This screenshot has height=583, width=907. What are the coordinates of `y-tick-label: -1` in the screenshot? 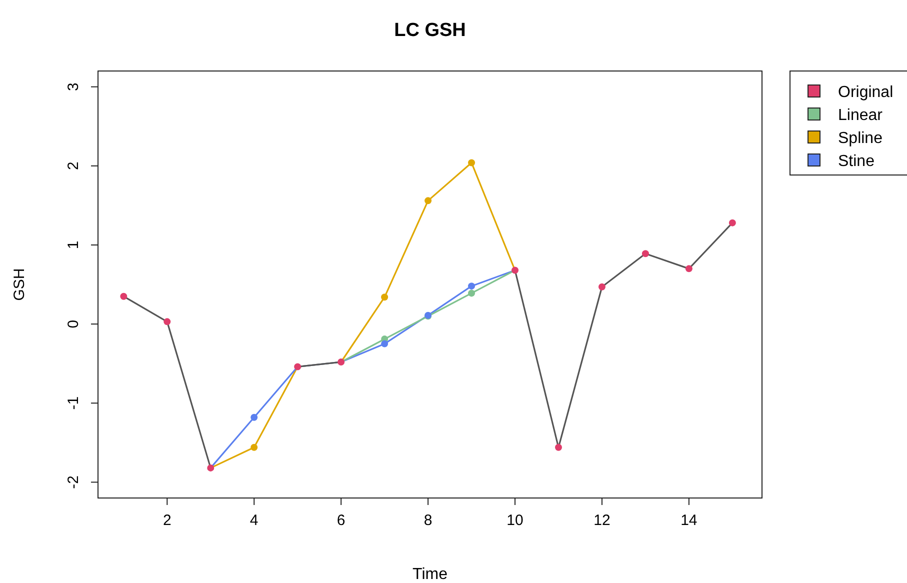 It's located at (73, 403).